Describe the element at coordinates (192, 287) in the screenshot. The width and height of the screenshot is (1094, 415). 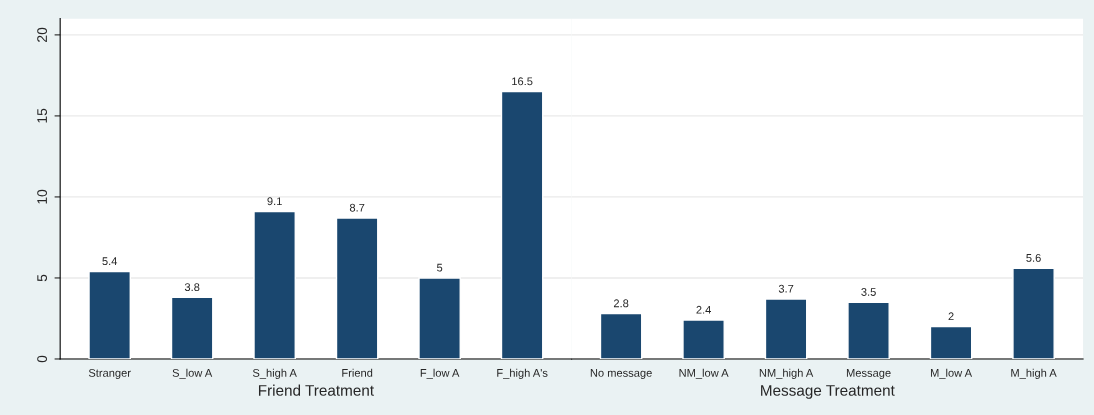
I see `data-label: 3.8` at that location.